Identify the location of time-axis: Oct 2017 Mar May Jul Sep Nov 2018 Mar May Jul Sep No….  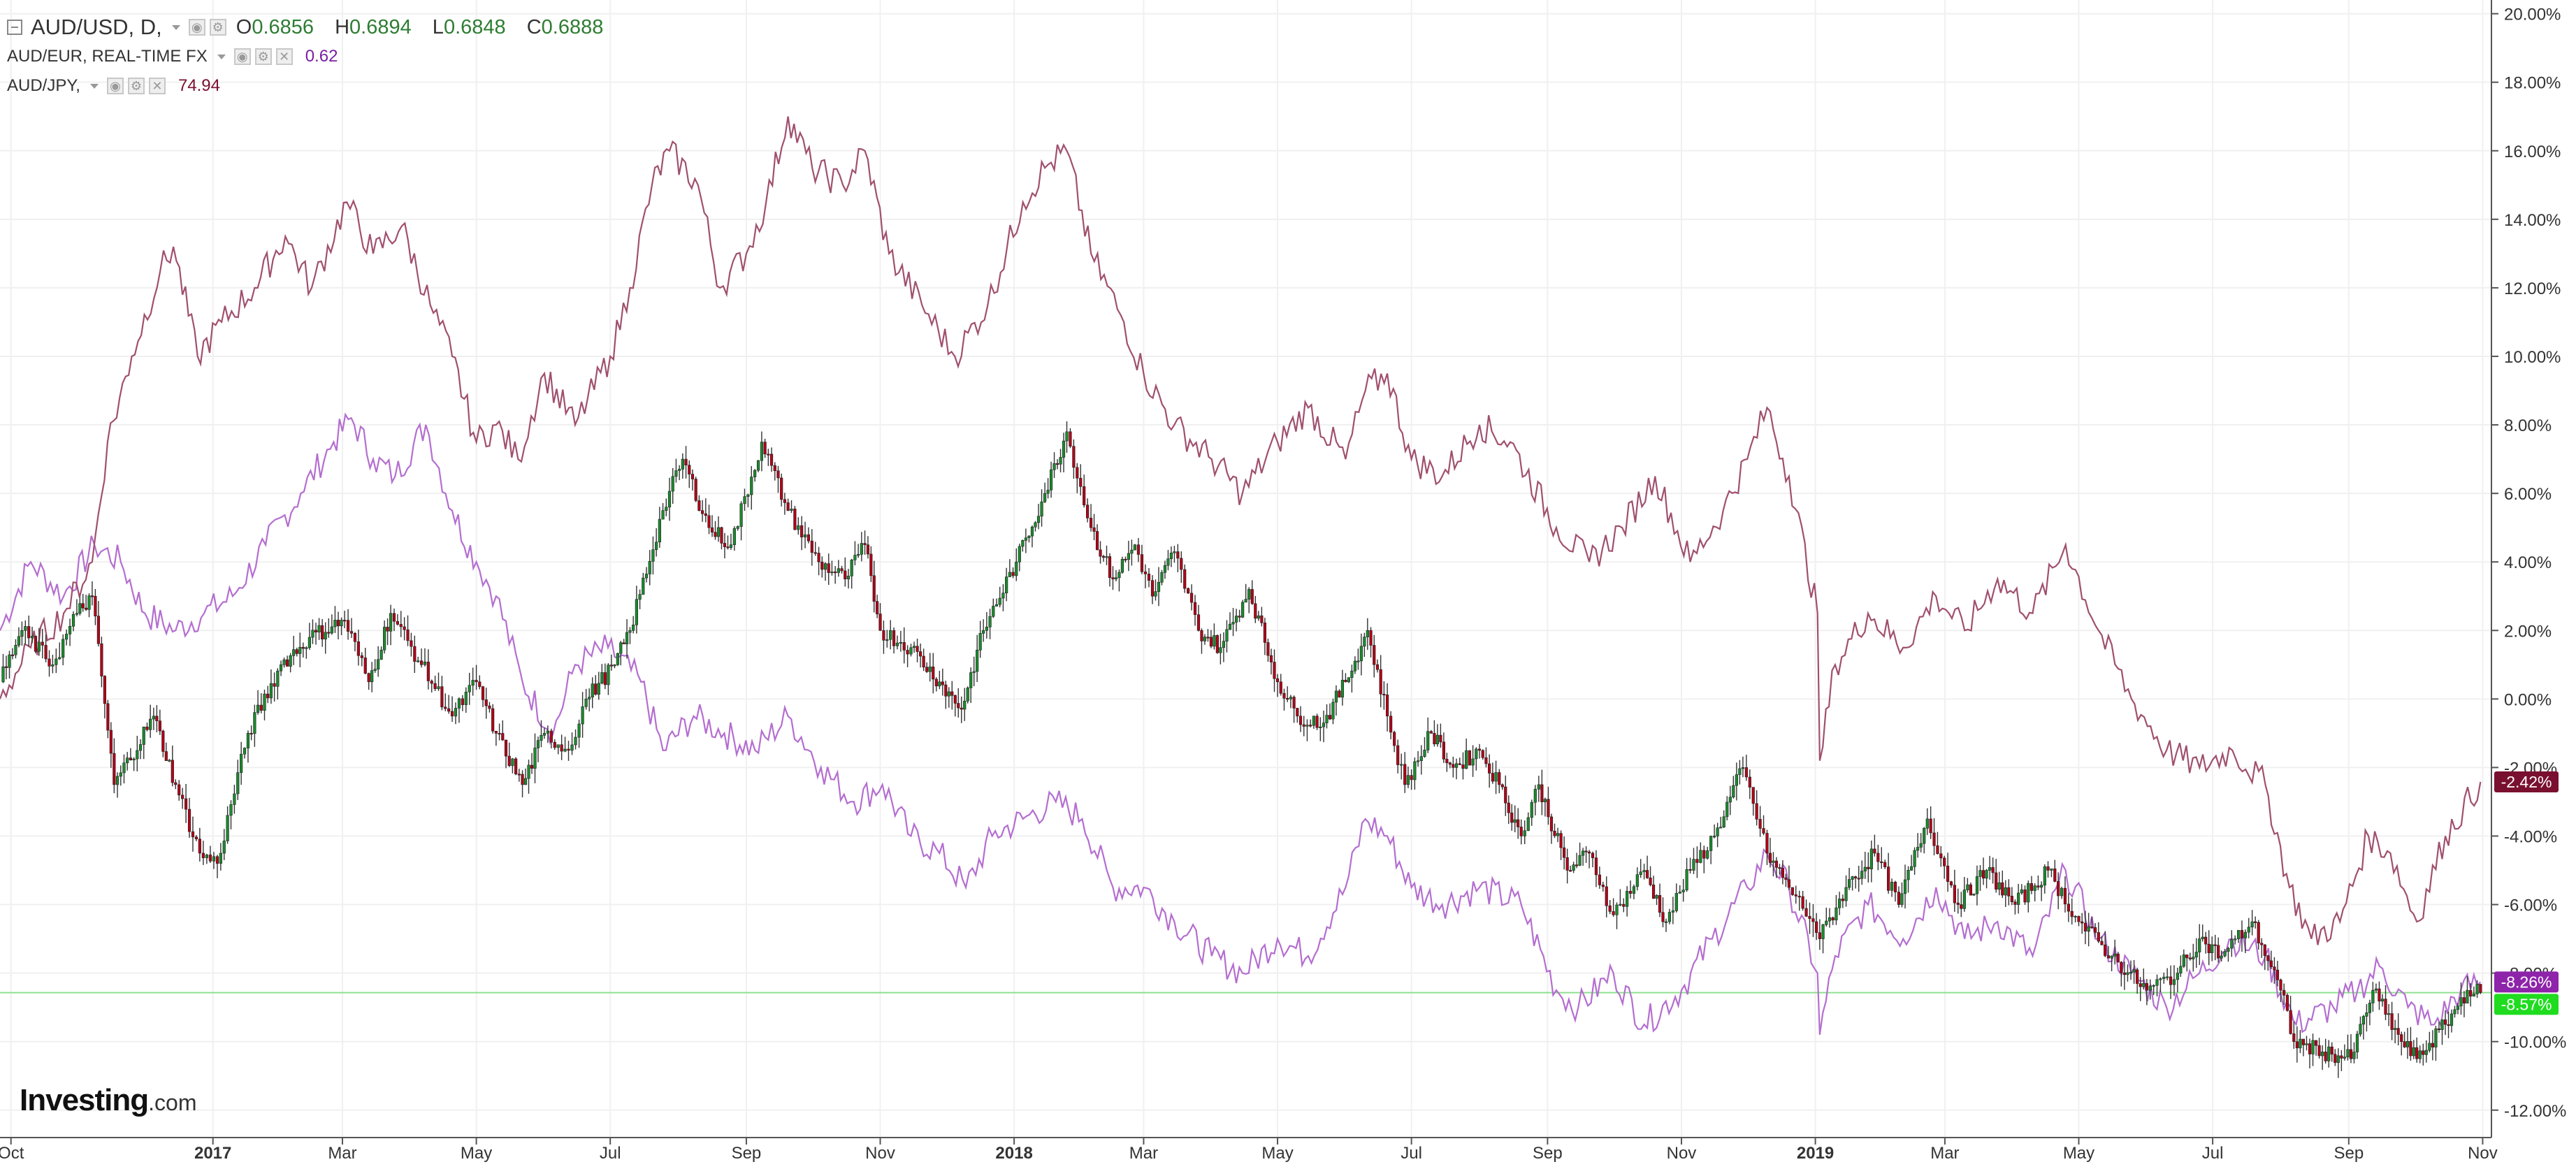
(1249, 1150).